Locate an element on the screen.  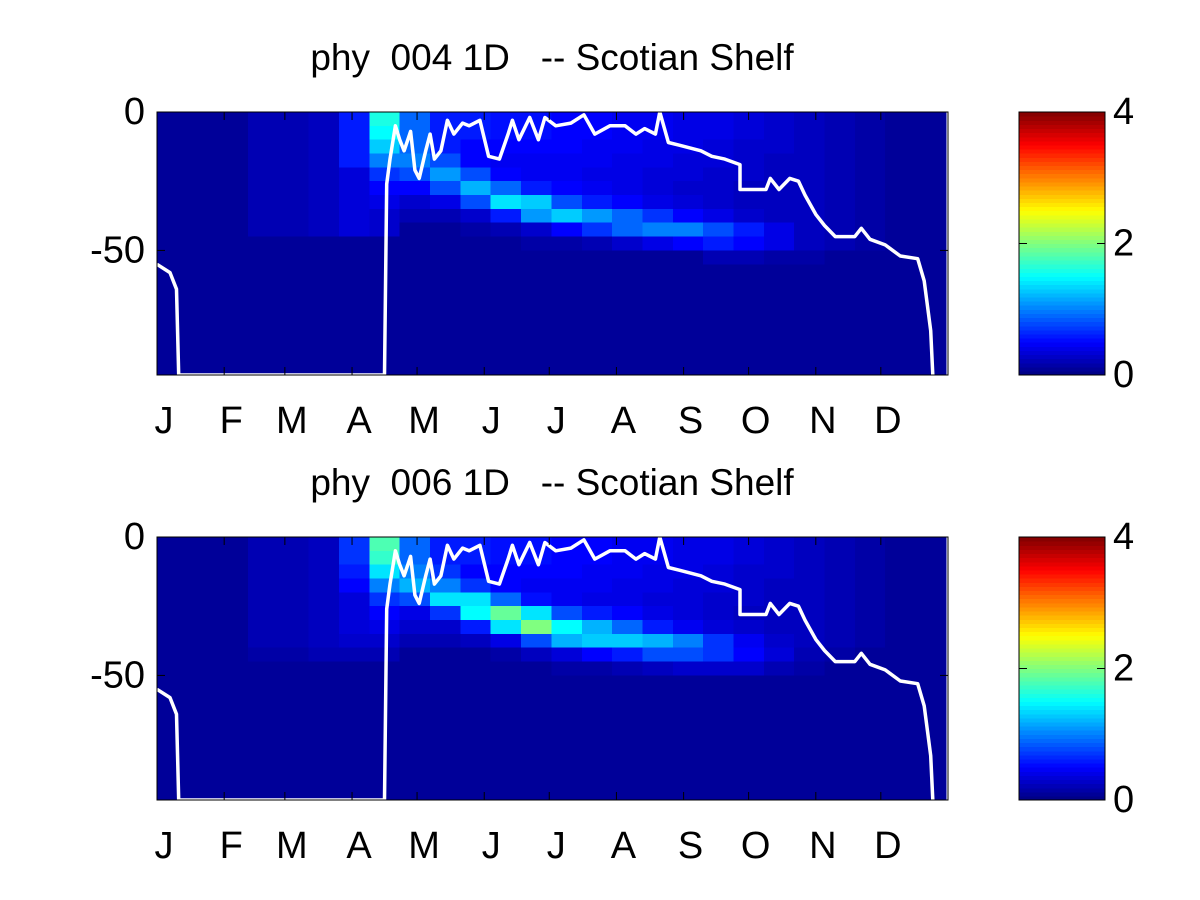
colorbar-tick-label: 4 is located at coordinates (1123, 112).